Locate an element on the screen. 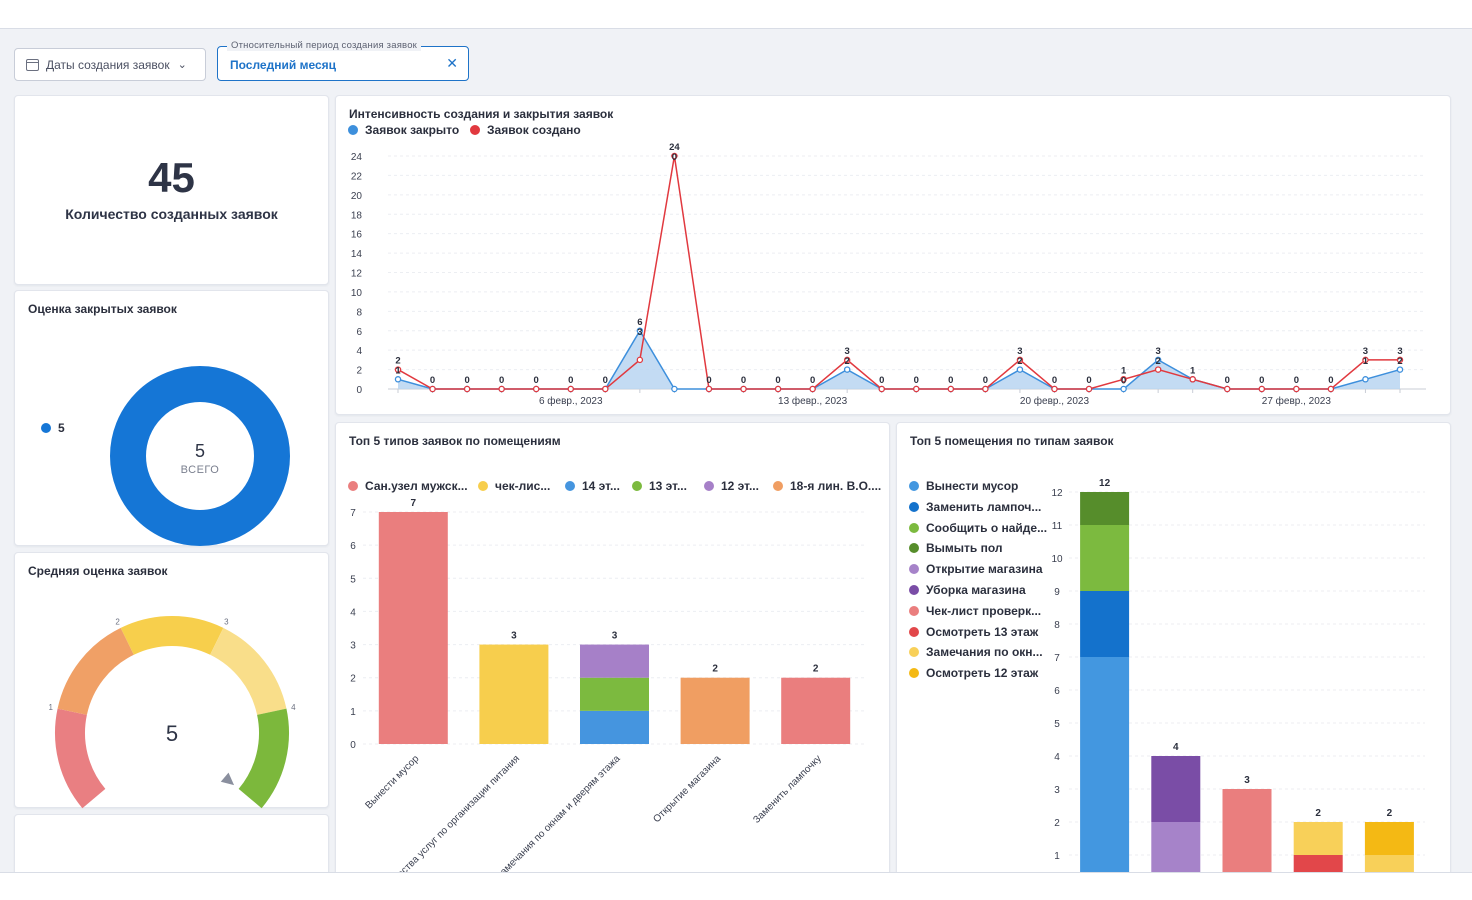  y-tick-label: 6 is located at coordinates (359, 332).